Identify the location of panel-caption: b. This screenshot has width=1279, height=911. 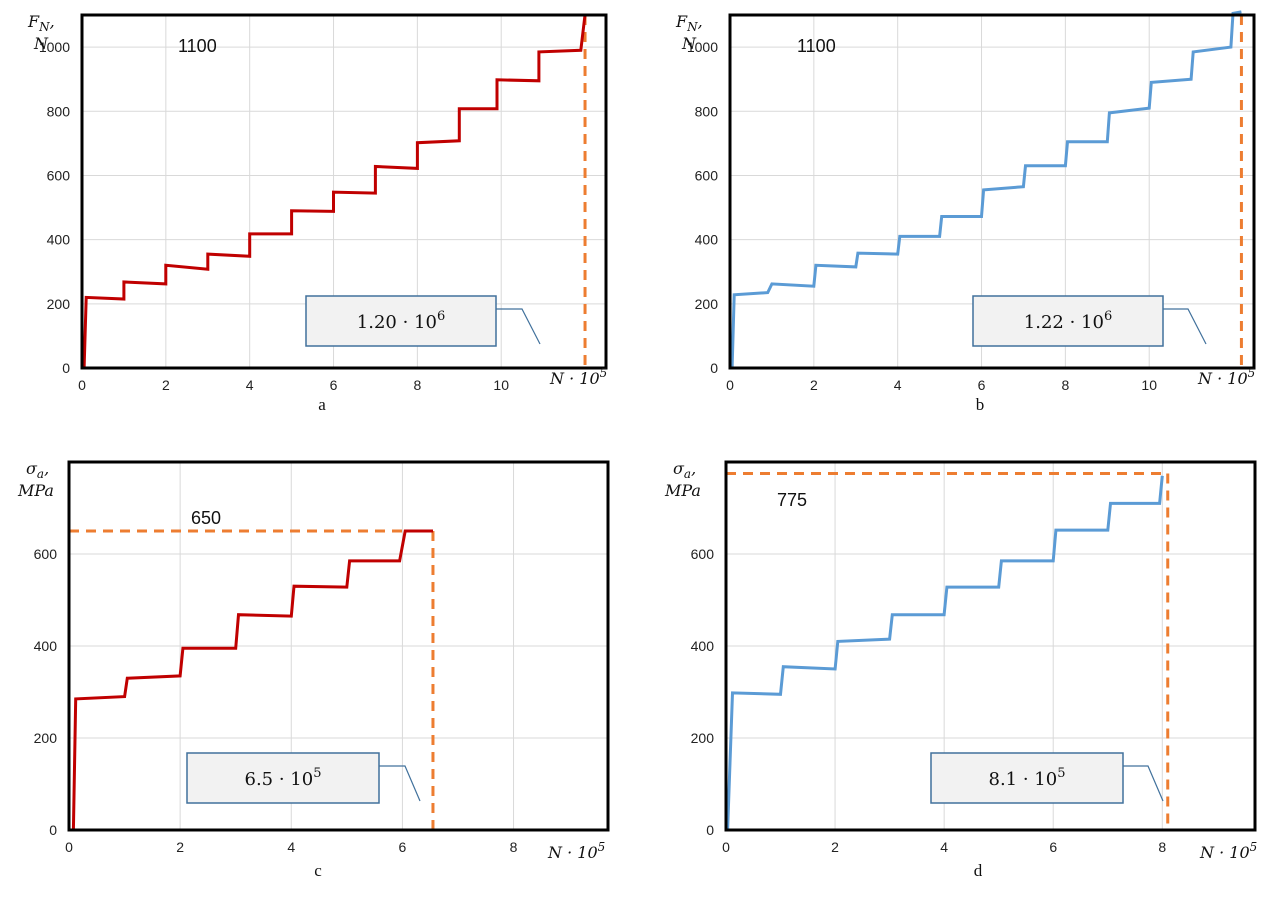
(980, 404).